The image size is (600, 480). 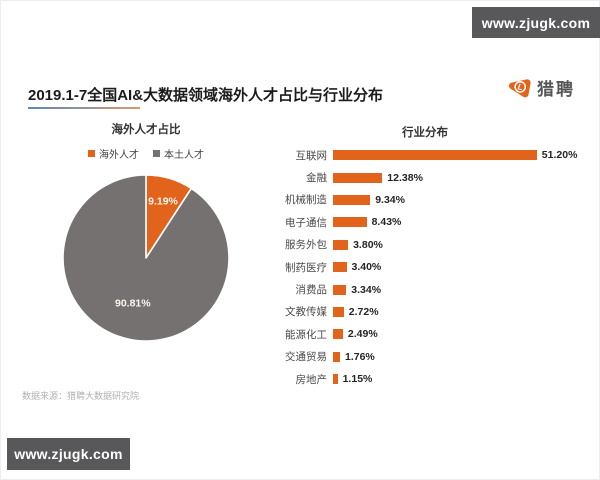 What do you see at coordinates (366, 289) in the screenshot?
I see `bar-value-label: 3.34%` at bounding box center [366, 289].